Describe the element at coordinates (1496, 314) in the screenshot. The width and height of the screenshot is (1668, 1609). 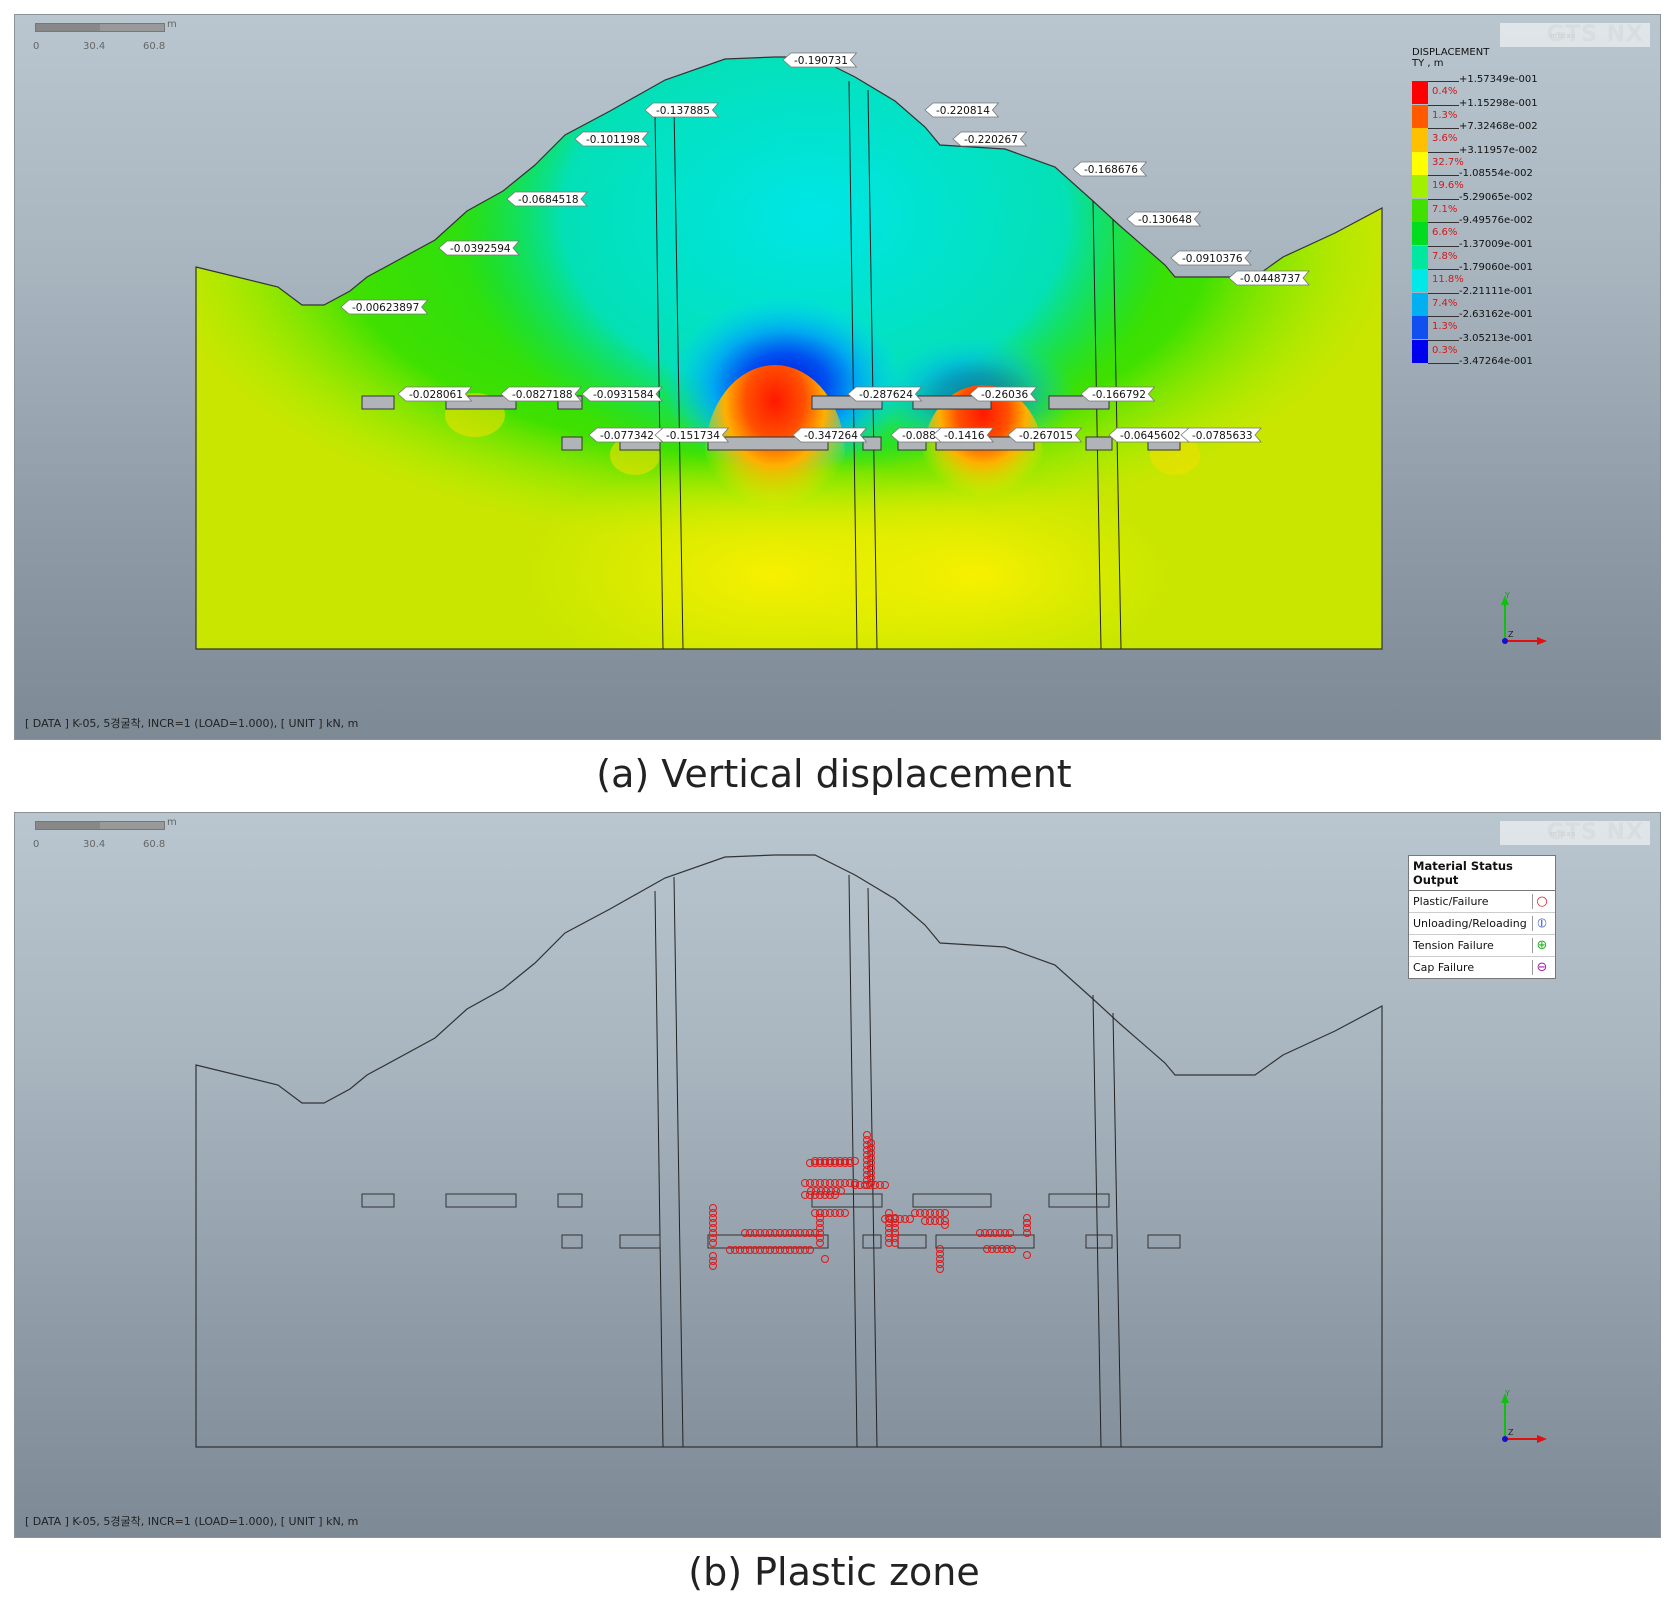
I see `legend-value: -2.63162e-001` at that location.